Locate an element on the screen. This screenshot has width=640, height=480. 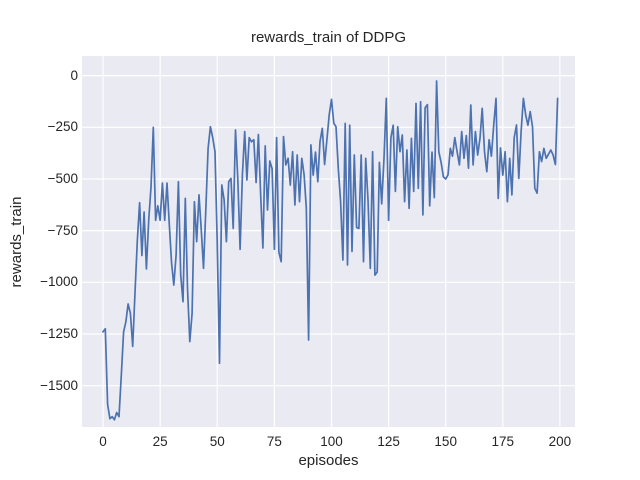
y-tick-label: −1000 is located at coordinates (59, 282).